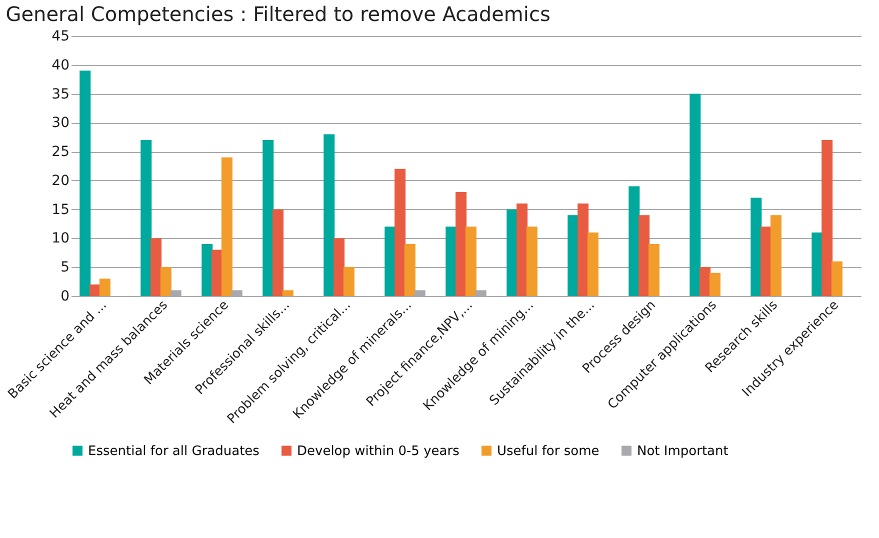 The width and height of the screenshot is (879, 538). I want to click on y-tick-label: 25, so click(61, 152).